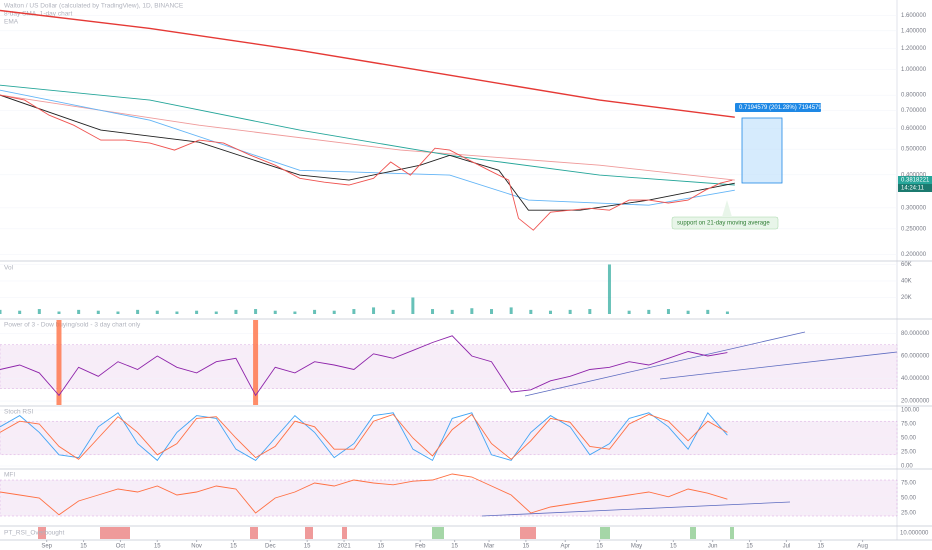 The width and height of the screenshot is (932, 550). What do you see at coordinates (727, 208) in the screenshot?
I see `annotation-pointer` at bounding box center [727, 208].